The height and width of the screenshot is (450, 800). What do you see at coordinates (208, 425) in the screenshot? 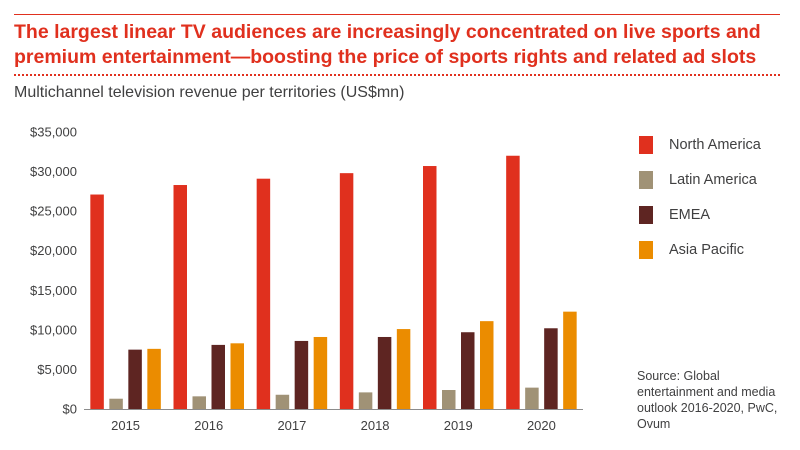
I see `x-tick-label: 2016` at bounding box center [208, 425].